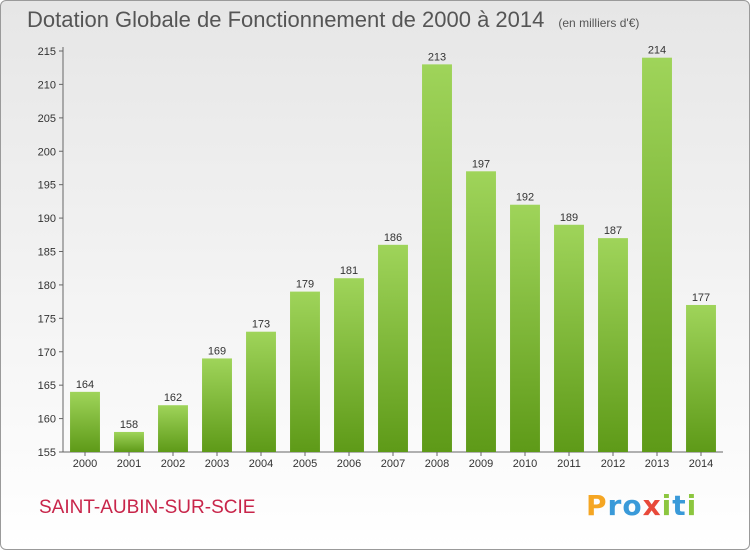 The width and height of the screenshot is (750, 550). Describe the element at coordinates (525, 328) in the screenshot. I see `bar-2010` at that location.